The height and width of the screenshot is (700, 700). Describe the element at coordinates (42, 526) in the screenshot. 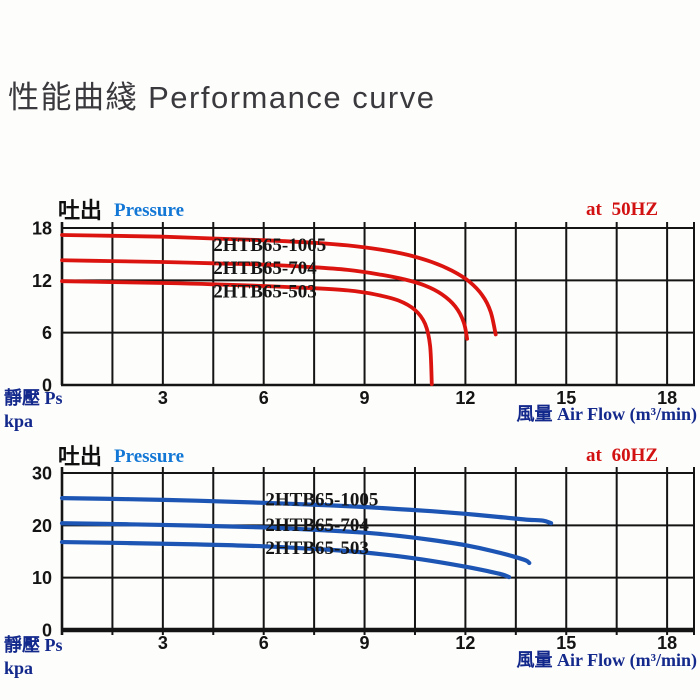

I see `y-tick-label: 20` at that location.